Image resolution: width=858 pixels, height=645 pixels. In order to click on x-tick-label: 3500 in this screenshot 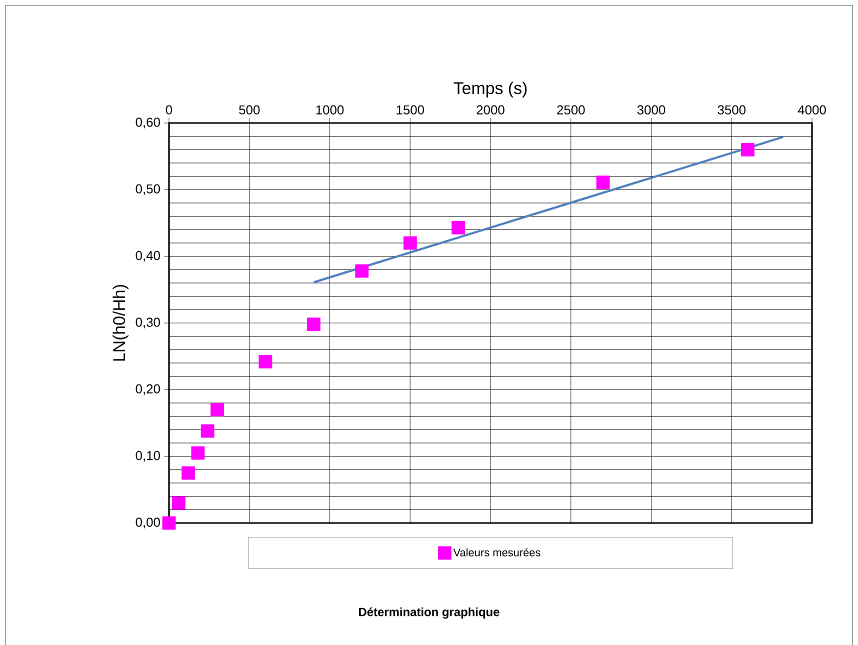, I will do `click(732, 109)`.